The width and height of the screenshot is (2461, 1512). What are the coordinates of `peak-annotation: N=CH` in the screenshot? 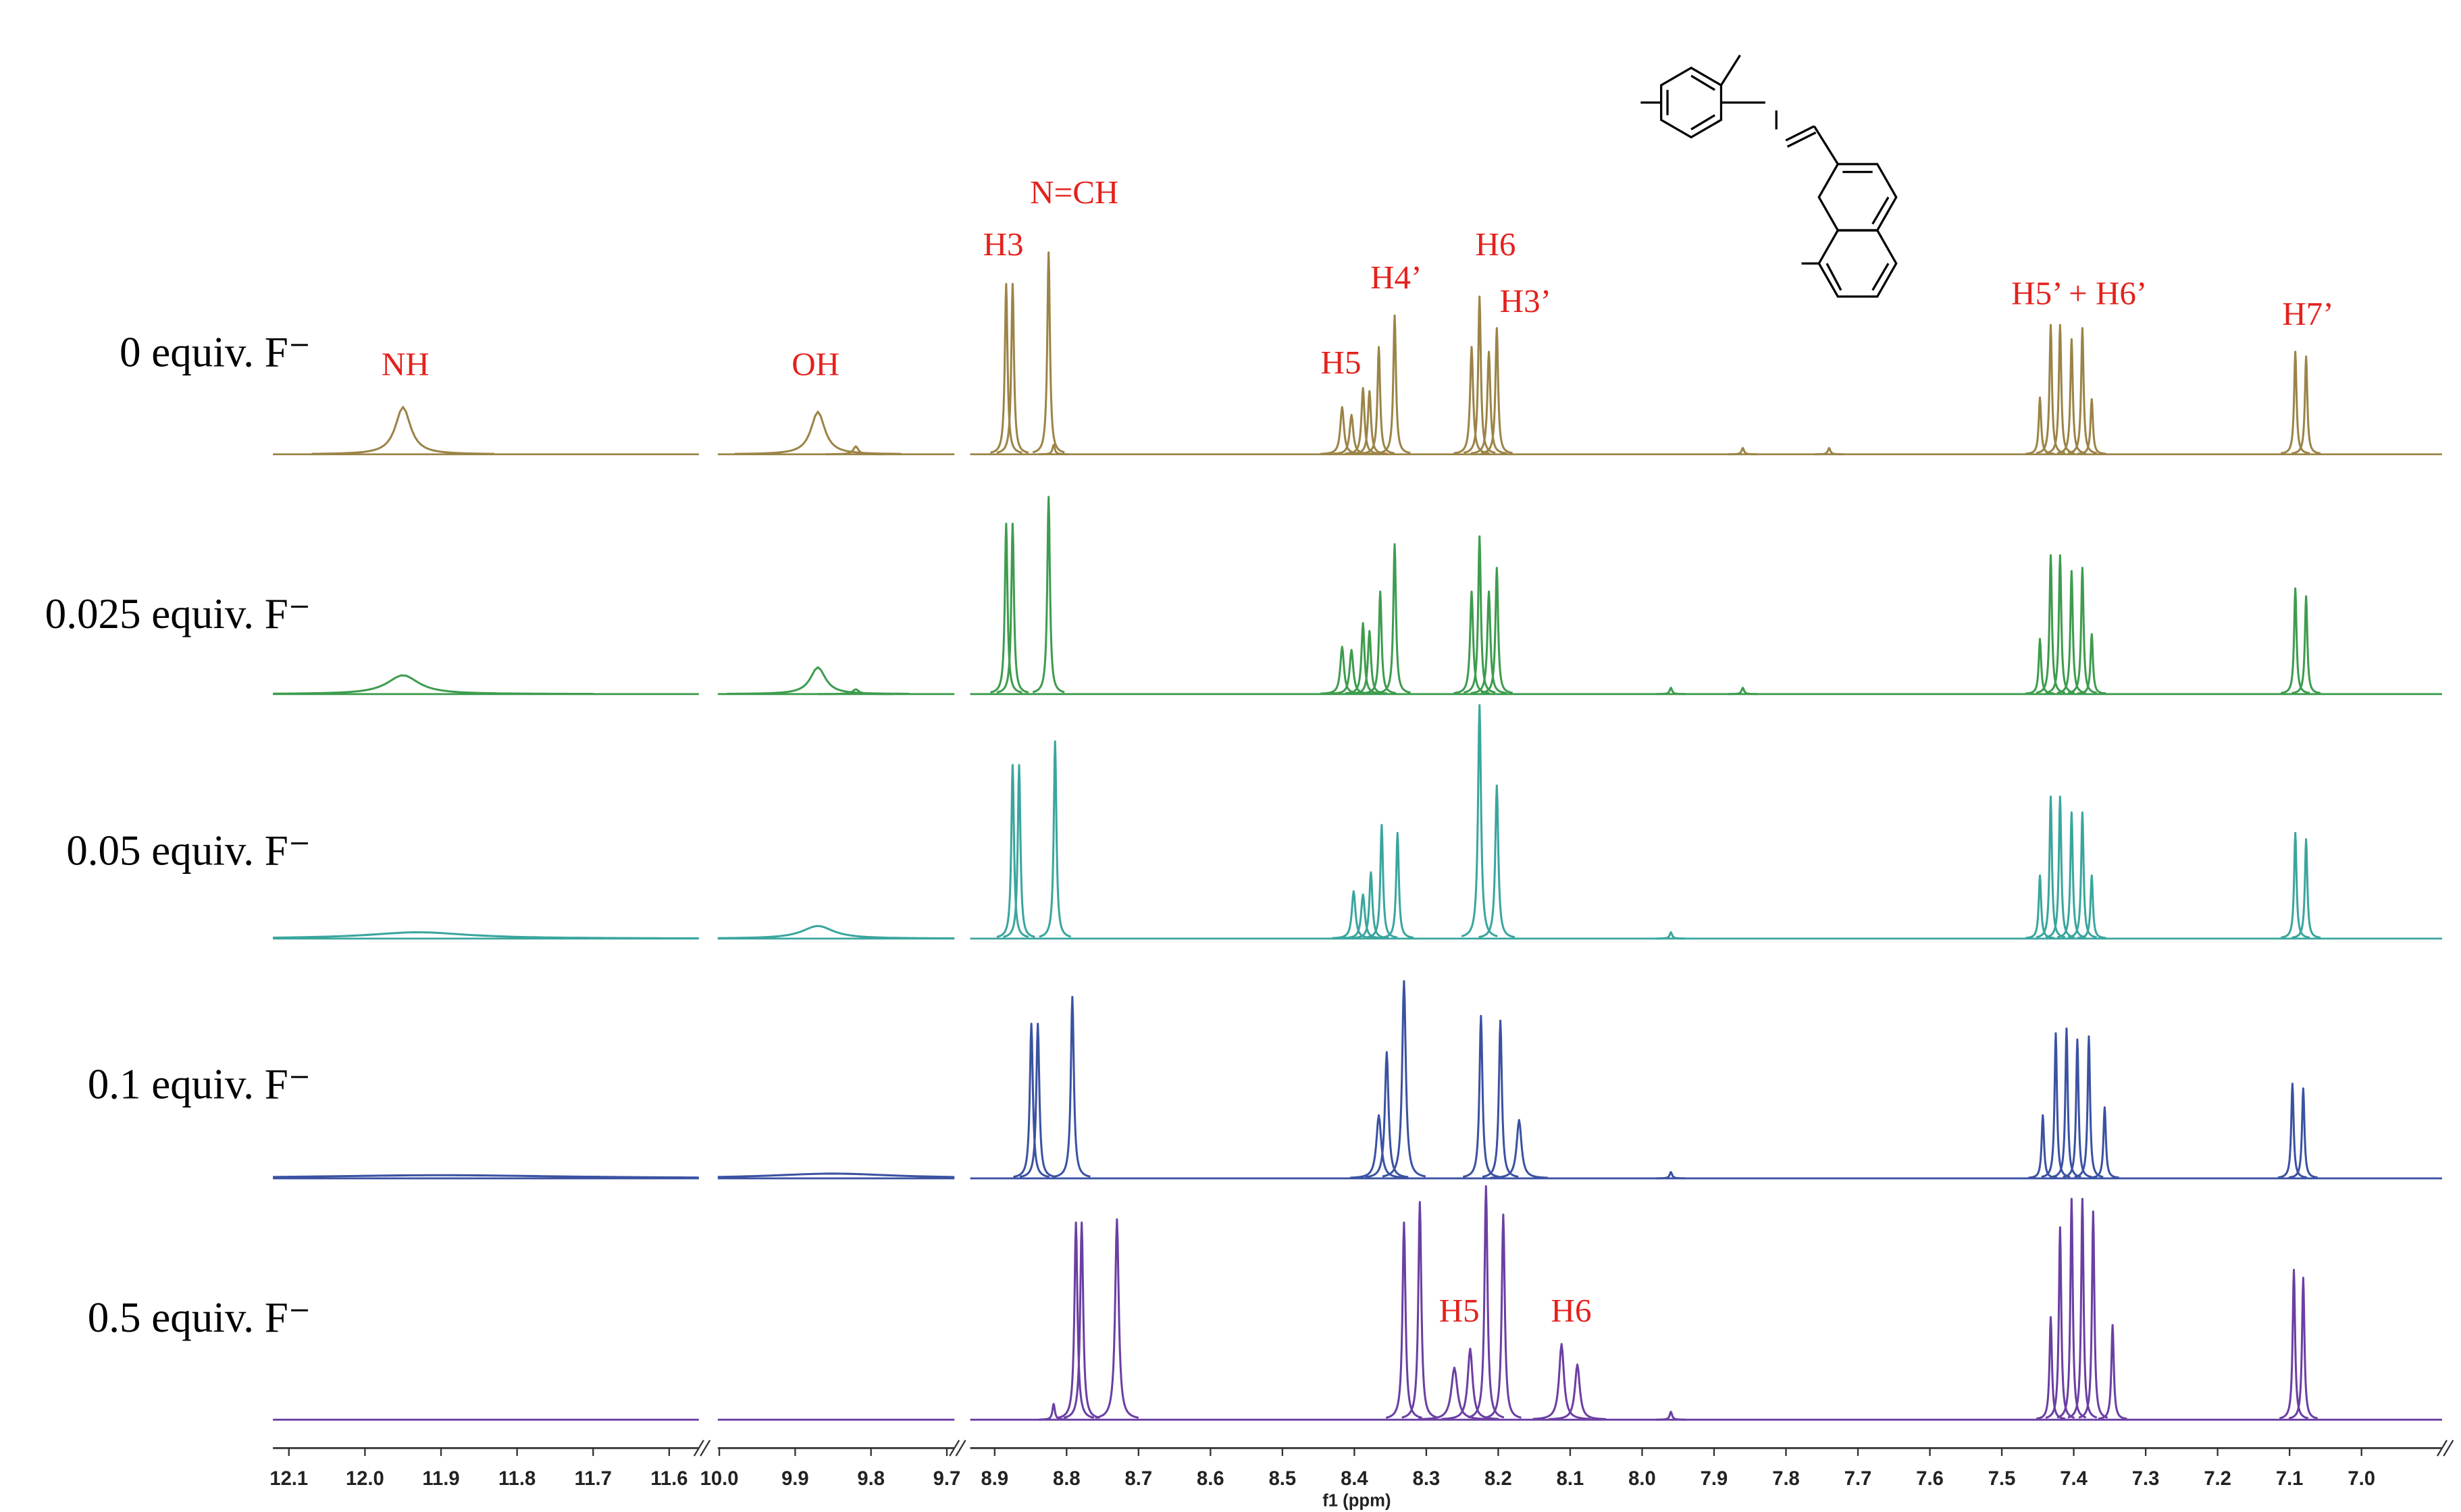 It's located at (1074, 192).